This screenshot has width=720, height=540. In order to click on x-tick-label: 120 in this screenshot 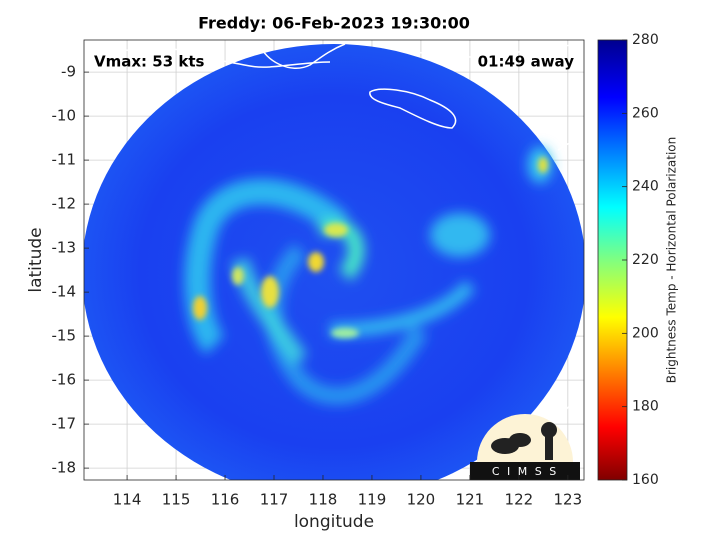, I will do `click(421, 500)`.